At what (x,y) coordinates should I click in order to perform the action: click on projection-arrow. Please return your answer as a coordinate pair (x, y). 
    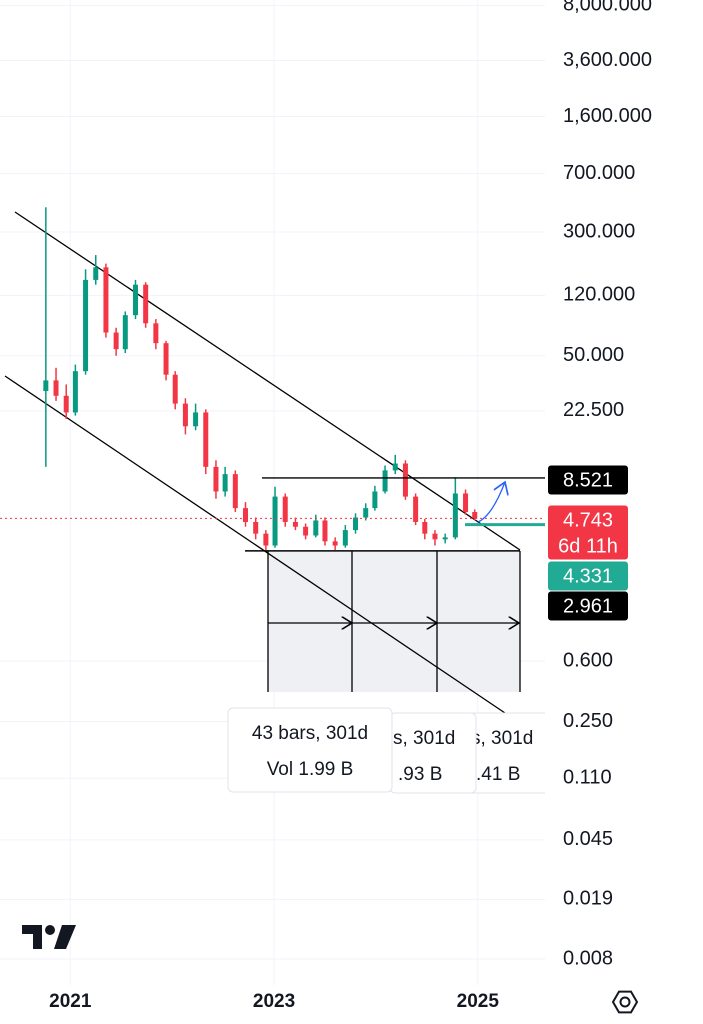
    Looking at the image, I should click on (491, 502).